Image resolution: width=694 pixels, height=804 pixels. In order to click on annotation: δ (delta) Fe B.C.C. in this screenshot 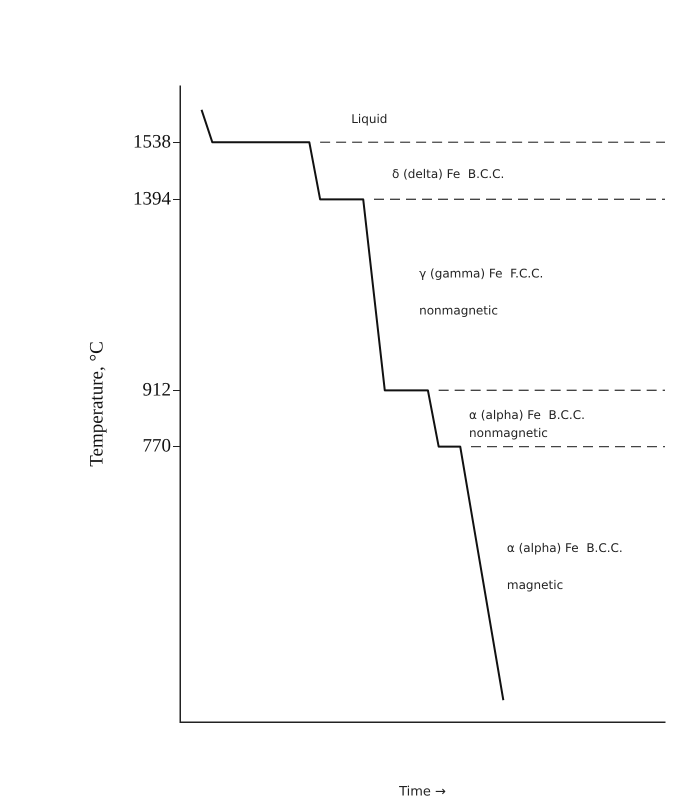, I will do `click(448, 174)`.